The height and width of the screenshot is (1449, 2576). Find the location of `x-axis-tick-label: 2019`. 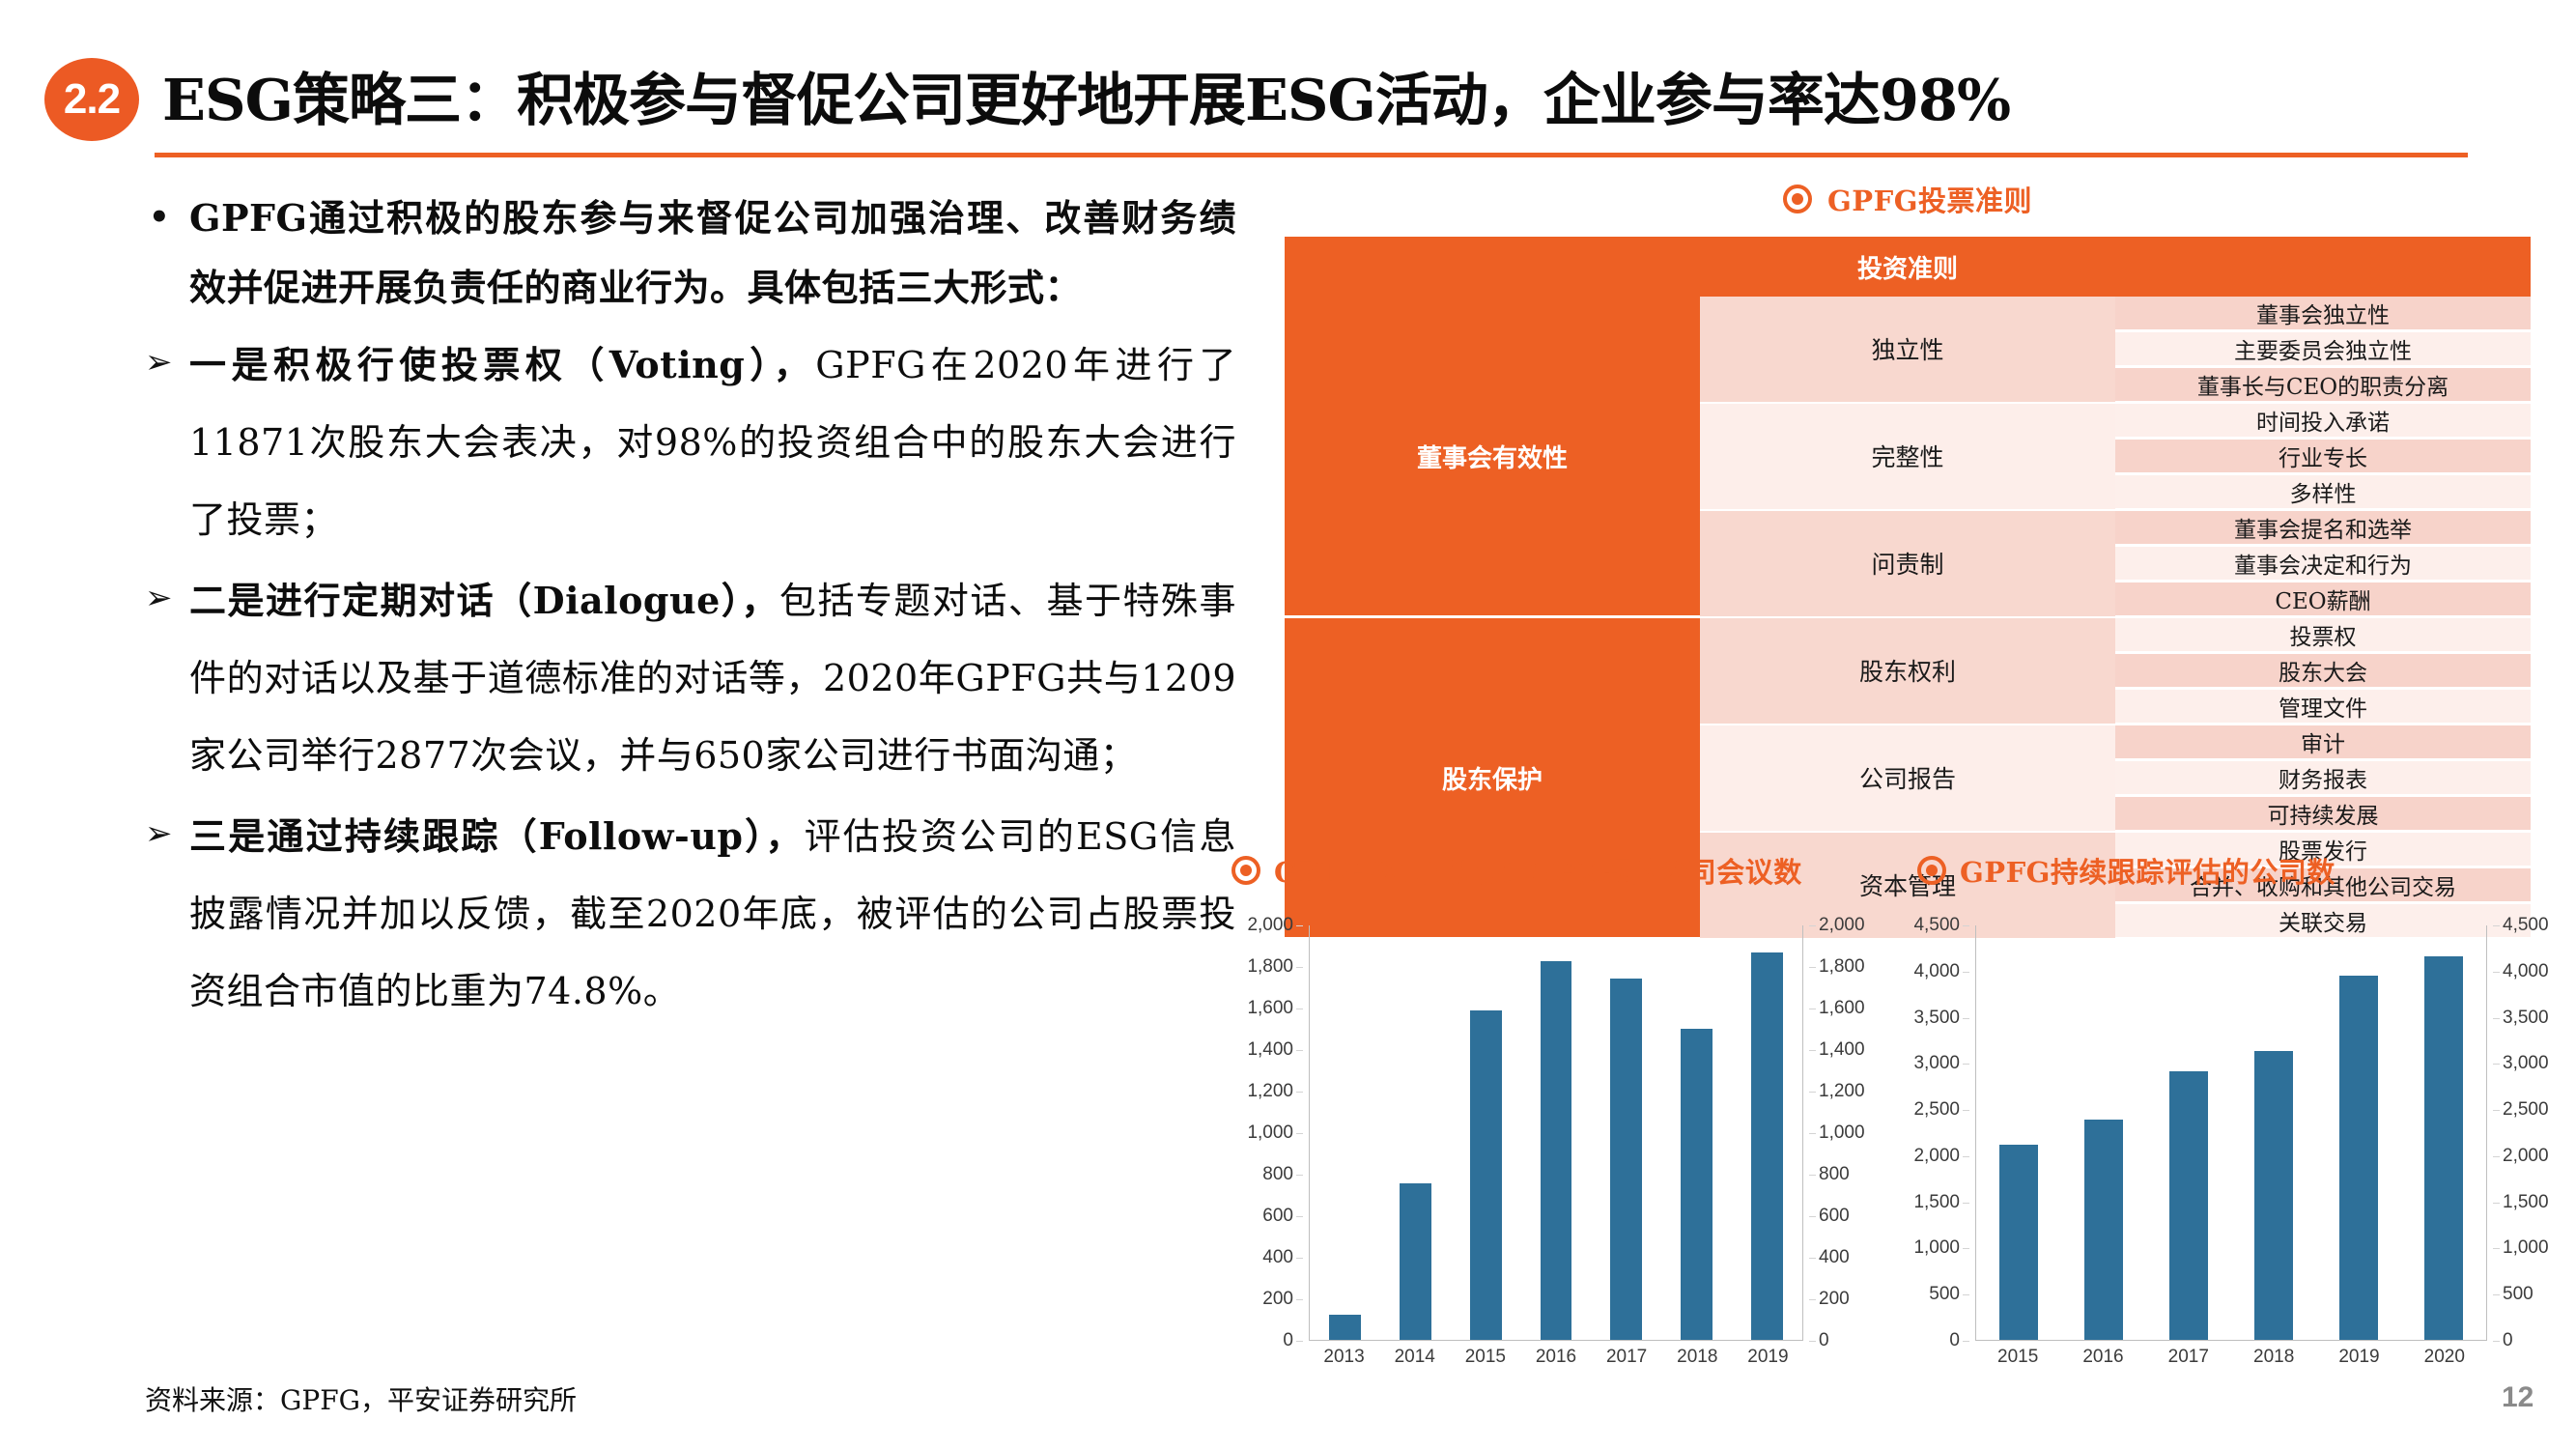

x-axis-tick-label: 2019 is located at coordinates (2359, 1357).